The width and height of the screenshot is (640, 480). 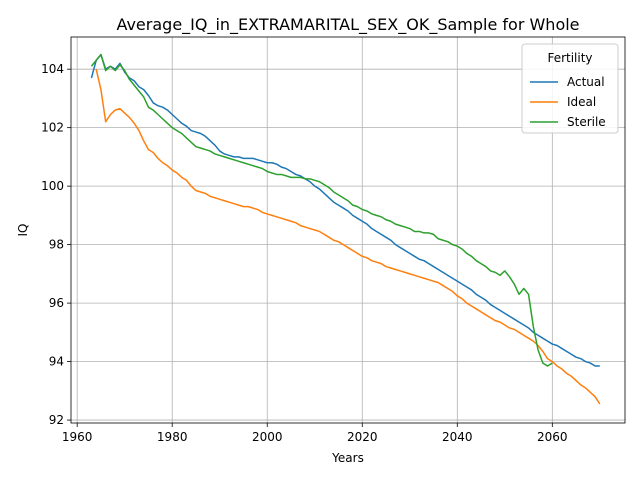 I want to click on legend-label-actual: Actual, so click(x=586, y=82).